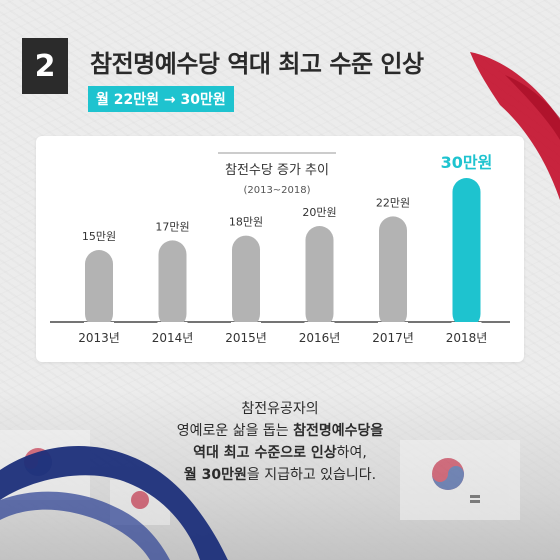 This screenshot has width=560, height=560. Describe the element at coordinates (351, 453) in the screenshot. I see `body-line-3-normal: 하여,` at that location.